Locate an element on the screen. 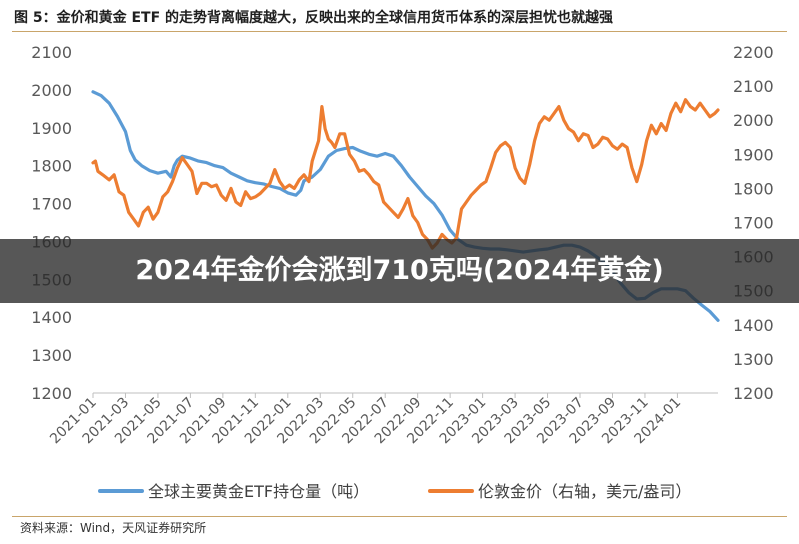  right-y-tick-label: 1900 is located at coordinates (753, 154).